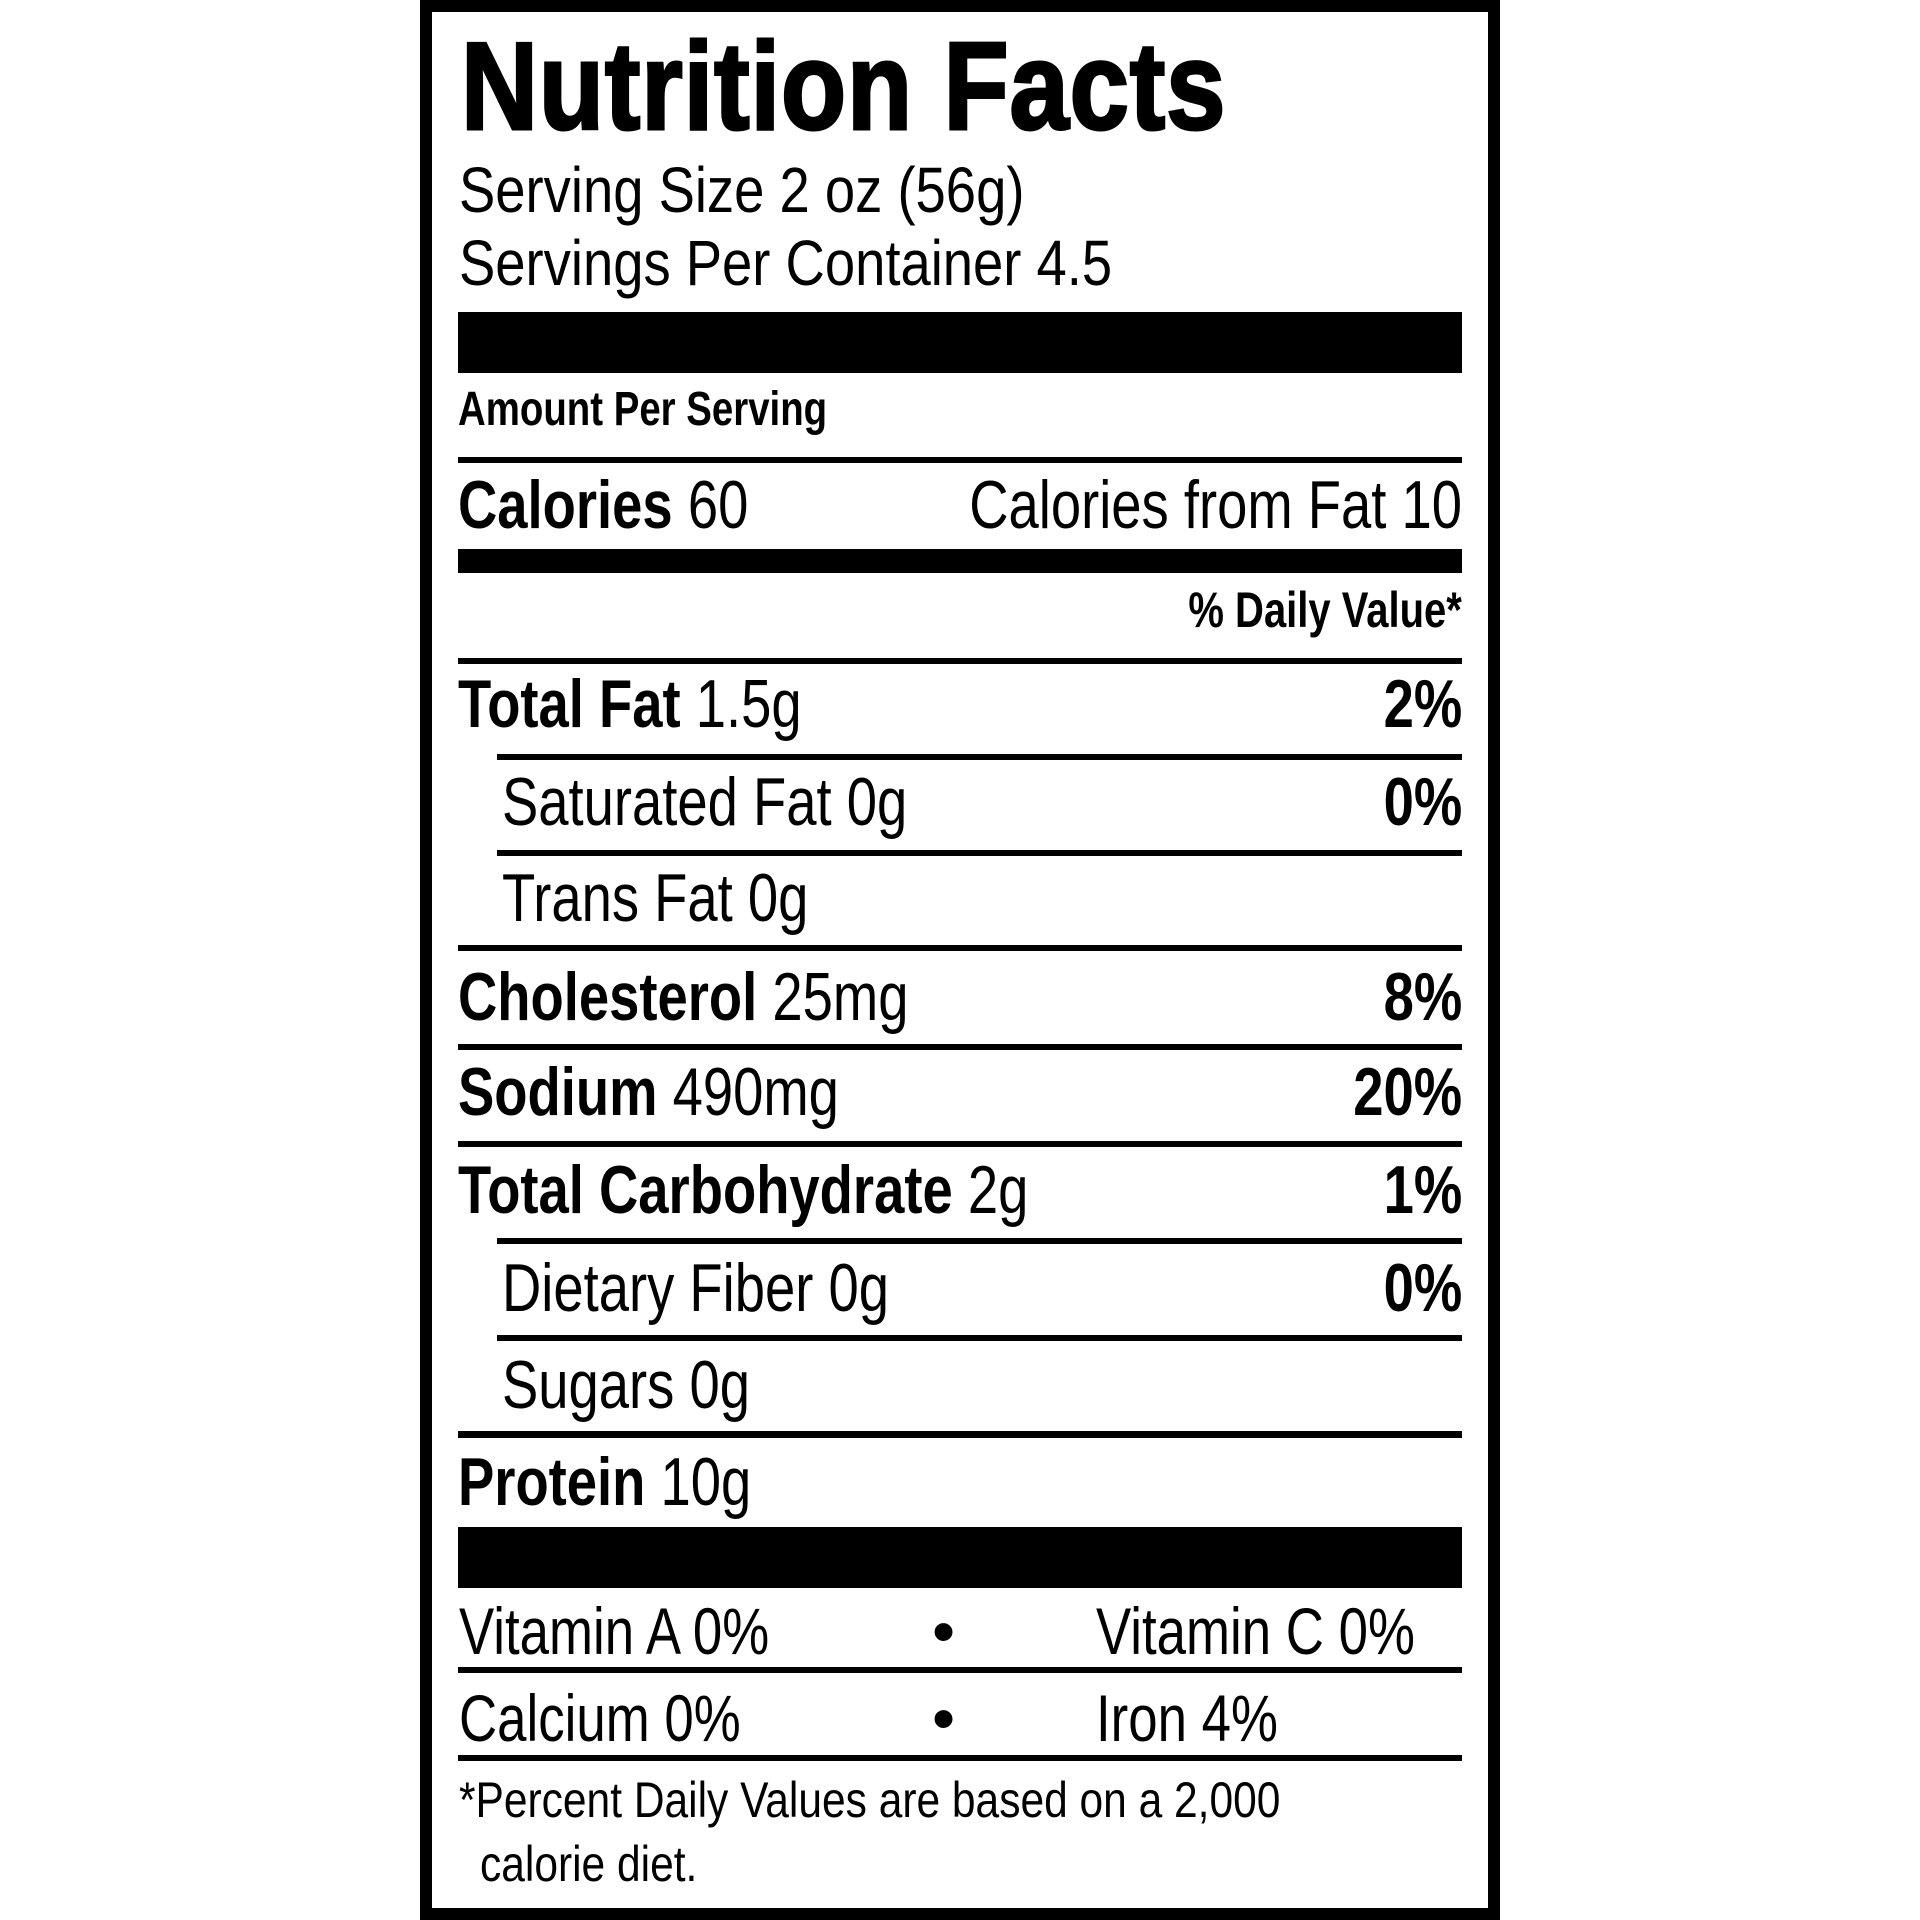 This screenshot has height=1920, width=1920. Describe the element at coordinates (569, 704) in the screenshot. I see `nutrient-label: Total Fat` at that location.